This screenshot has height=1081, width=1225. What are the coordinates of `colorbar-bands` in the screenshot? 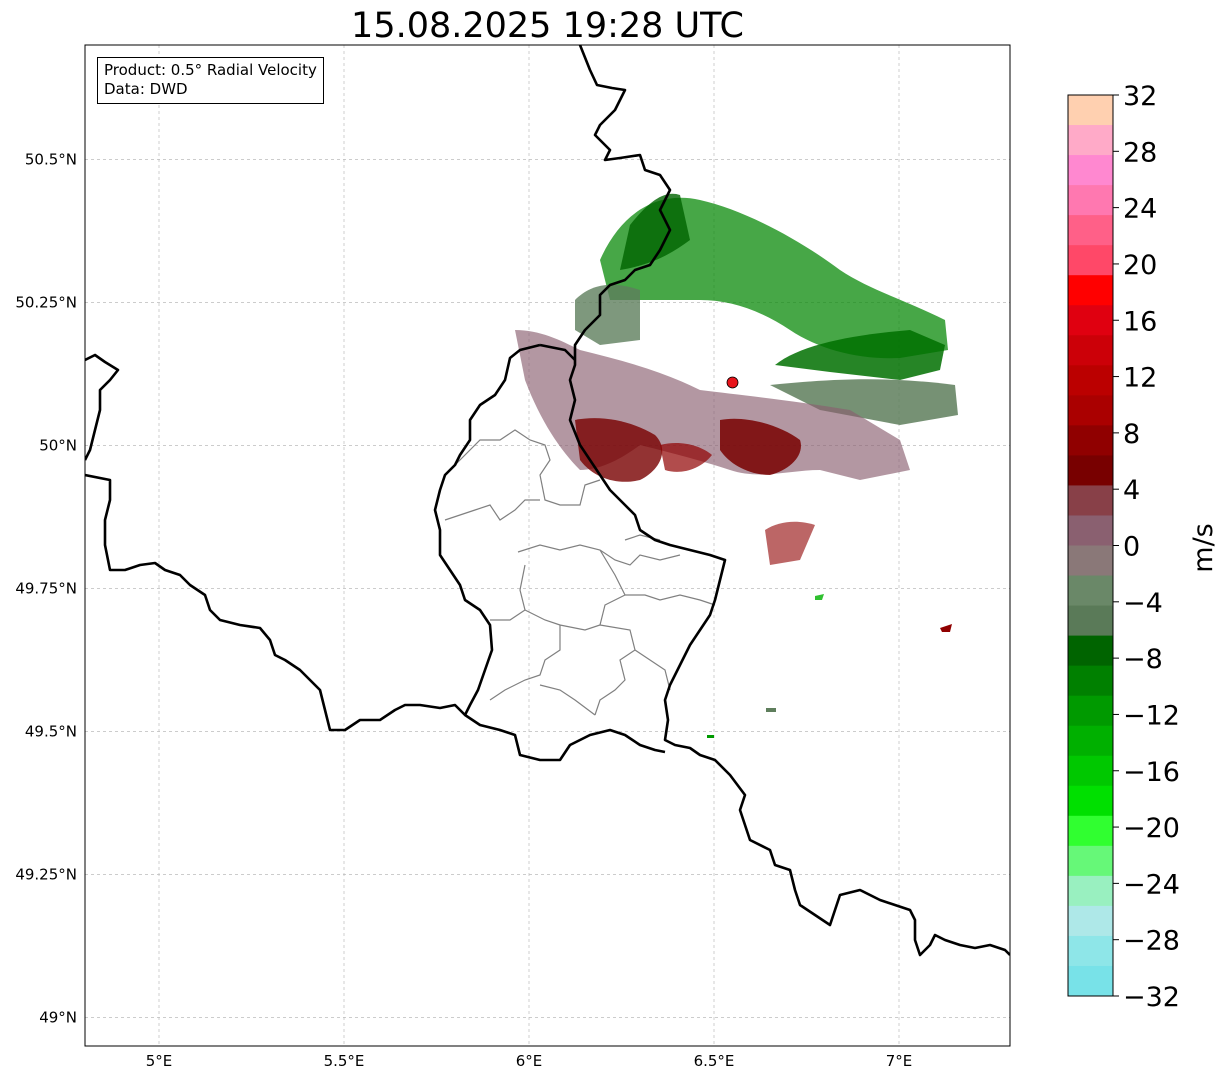 It's located at (1090, 546).